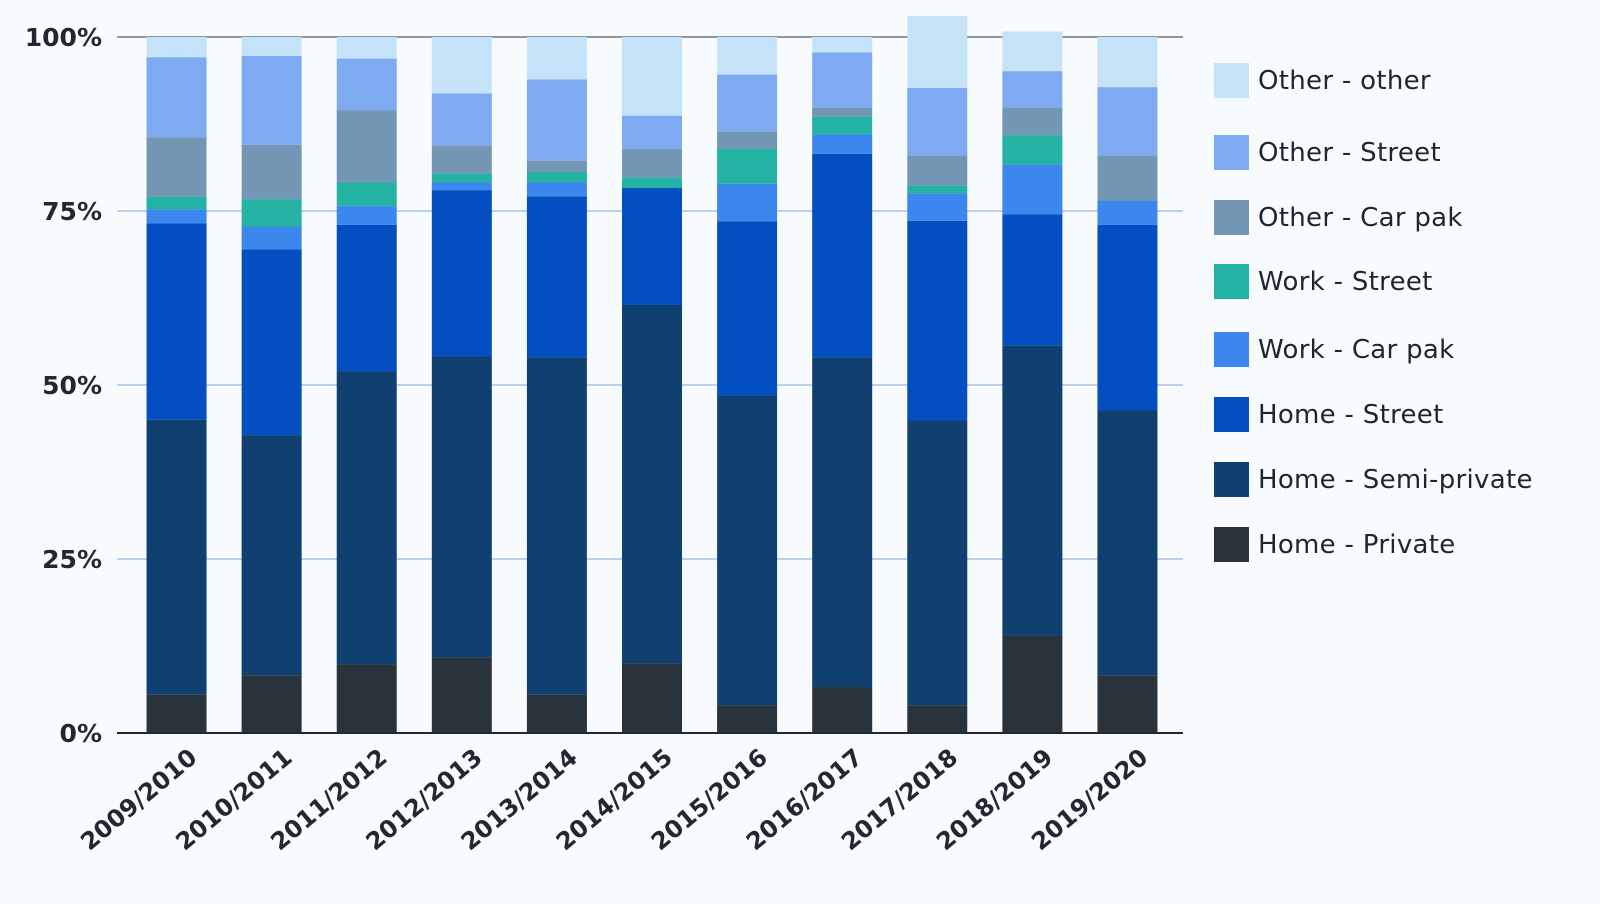  What do you see at coordinates (63, 37) in the screenshot?
I see `y-tick-label: 100%` at bounding box center [63, 37].